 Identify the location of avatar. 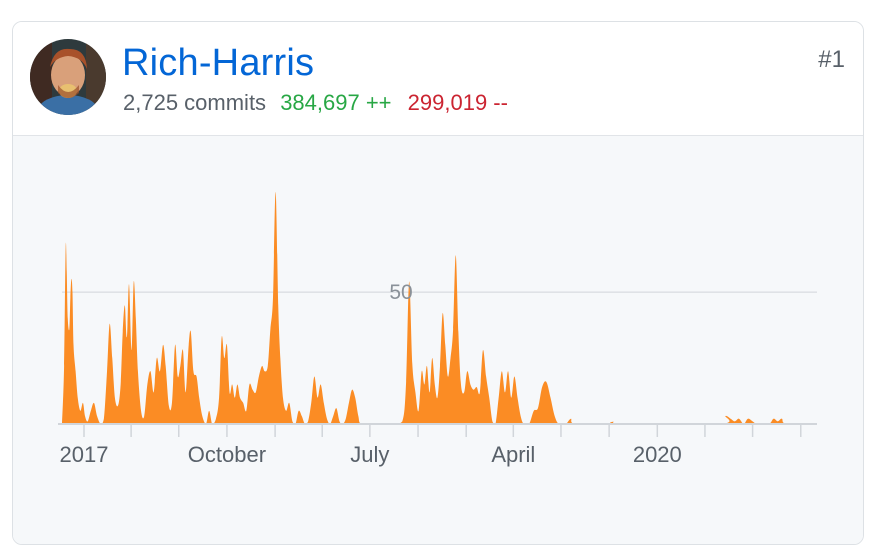
(68, 77).